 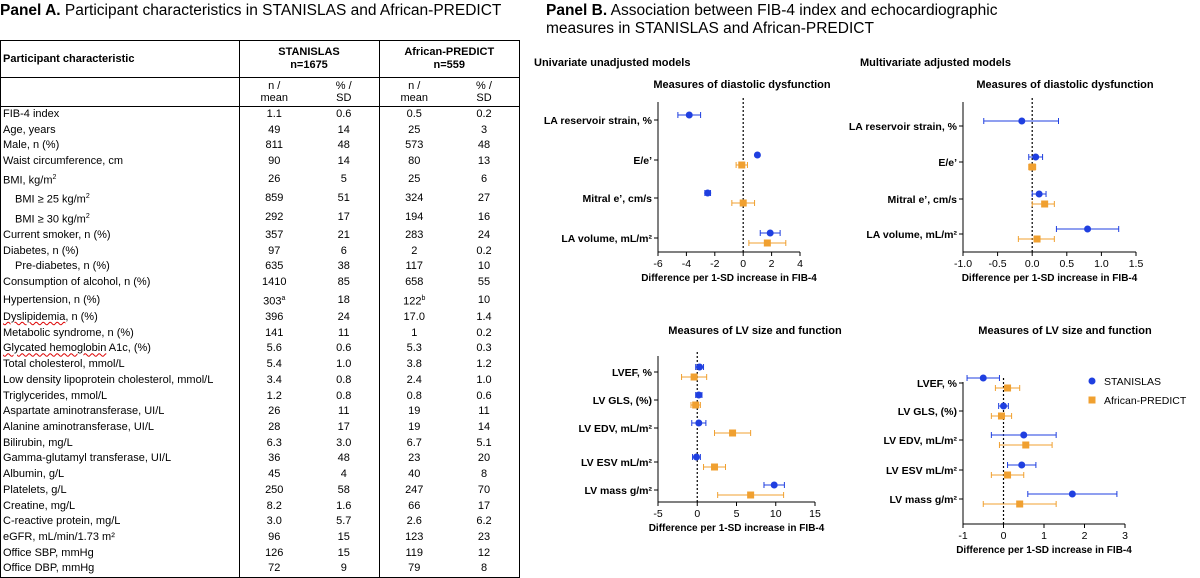 I want to click on cell-value: 0.6, so click(x=344, y=348).